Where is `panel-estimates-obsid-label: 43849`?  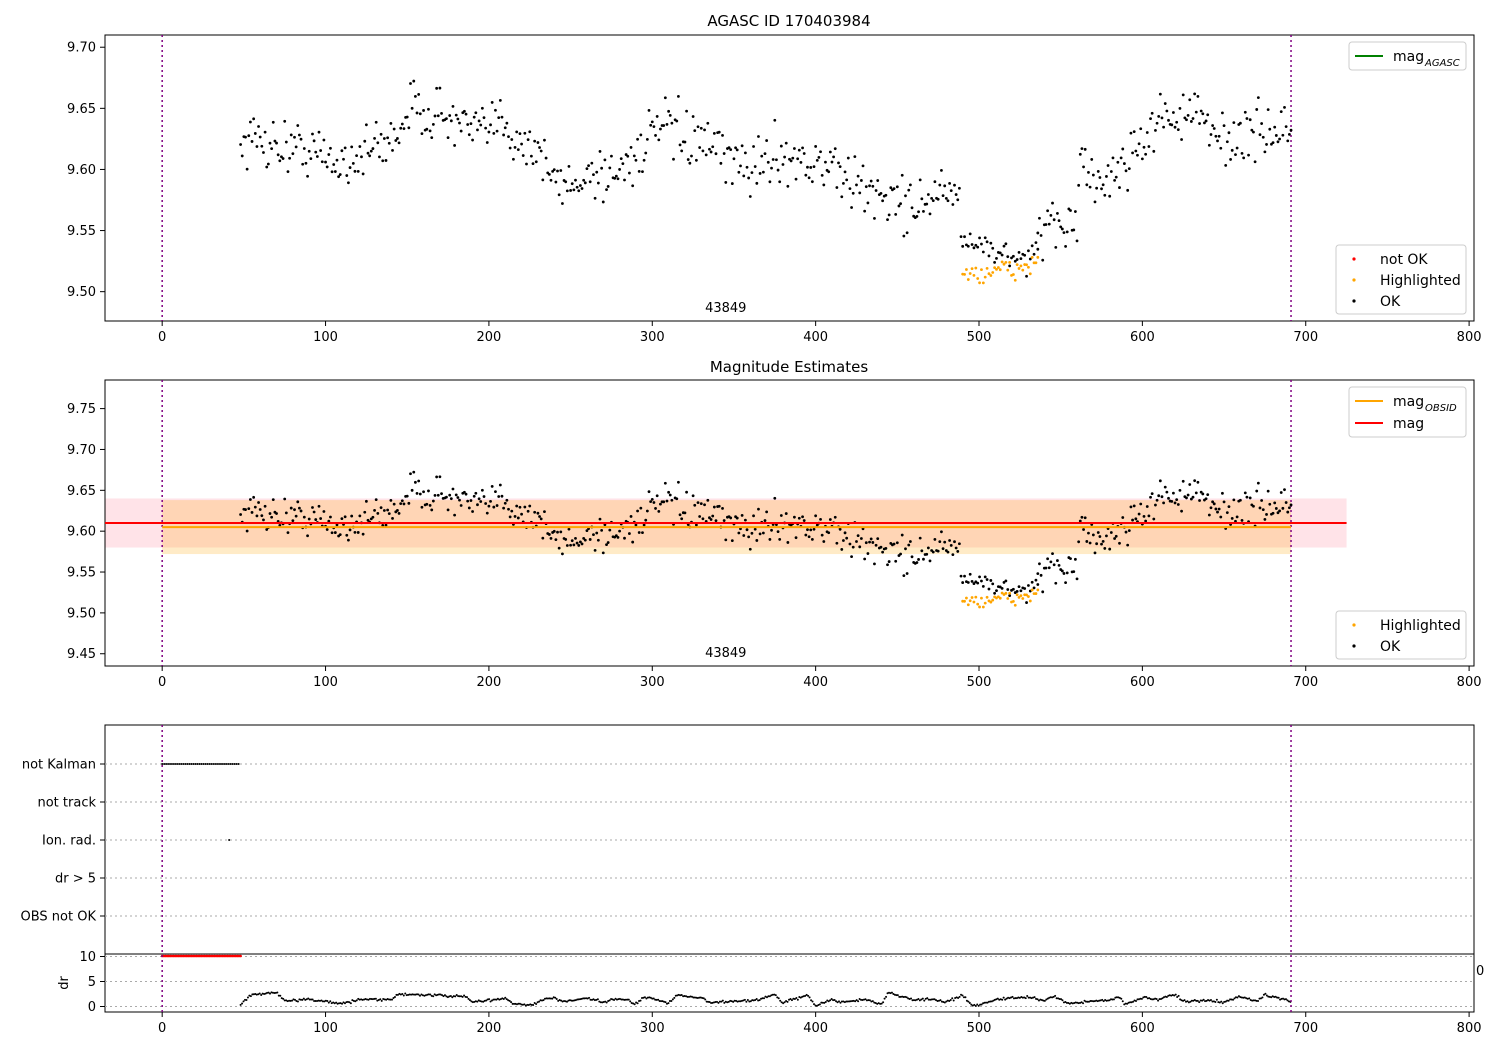 panel-estimates-obsid-label: 43849 is located at coordinates (725, 653).